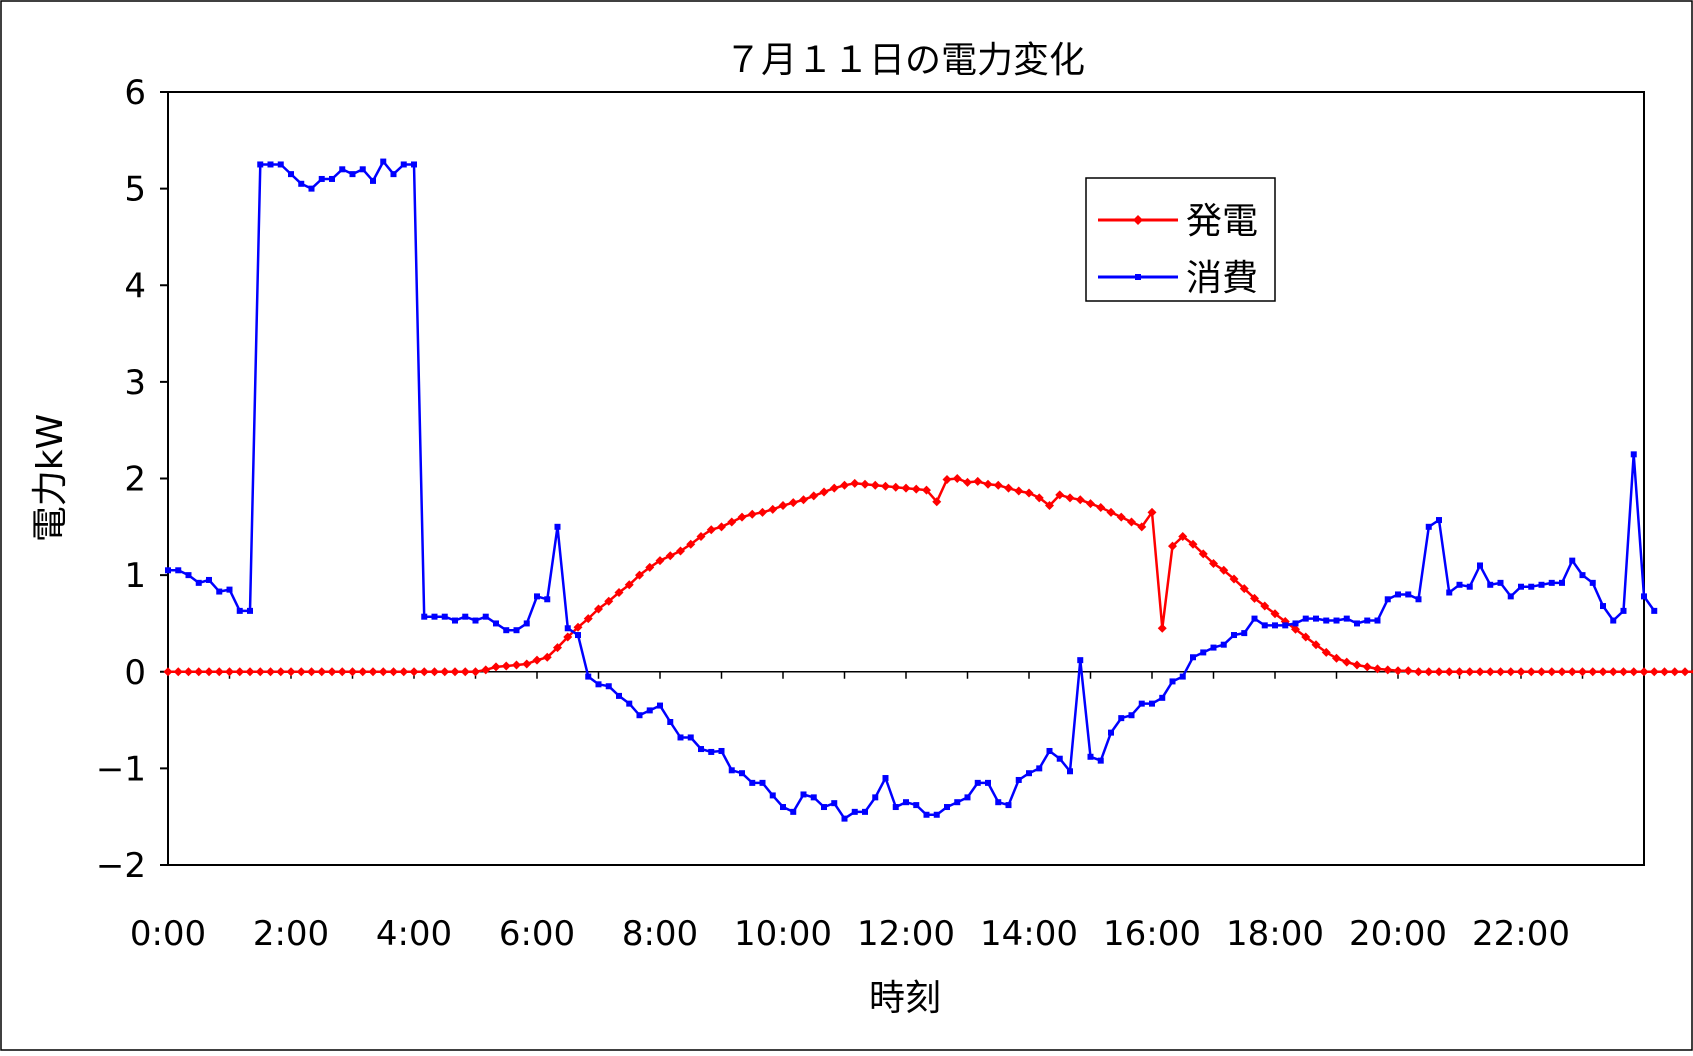 This screenshot has height=1056, width=1693. What do you see at coordinates (135, 190) in the screenshot?
I see `y-tick-label: 5` at bounding box center [135, 190].